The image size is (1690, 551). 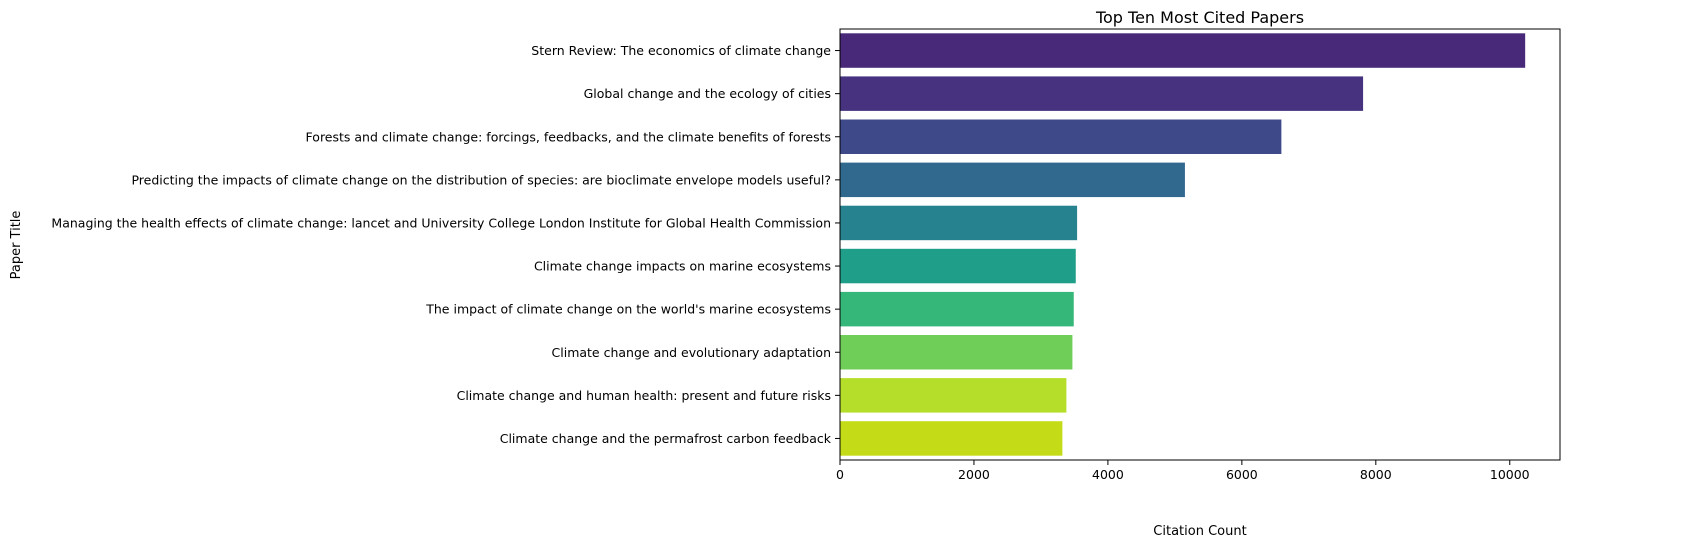 What do you see at coordinates (1510, 474) in the screenshot?
I see `x-tick-label: 10000` at bounding box center [1510, 474].